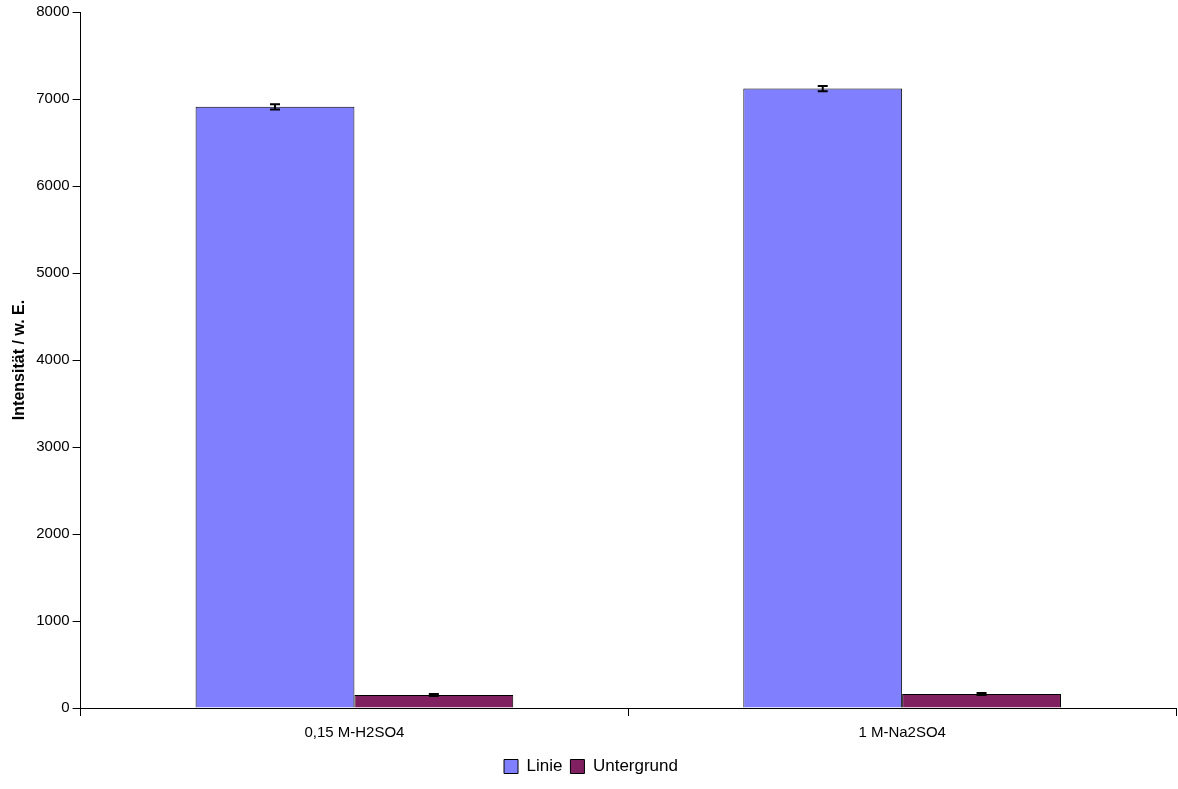 This screenshot has height=789, width=1178. I want to click on y-tick-label: 8000, so click(53, 11).